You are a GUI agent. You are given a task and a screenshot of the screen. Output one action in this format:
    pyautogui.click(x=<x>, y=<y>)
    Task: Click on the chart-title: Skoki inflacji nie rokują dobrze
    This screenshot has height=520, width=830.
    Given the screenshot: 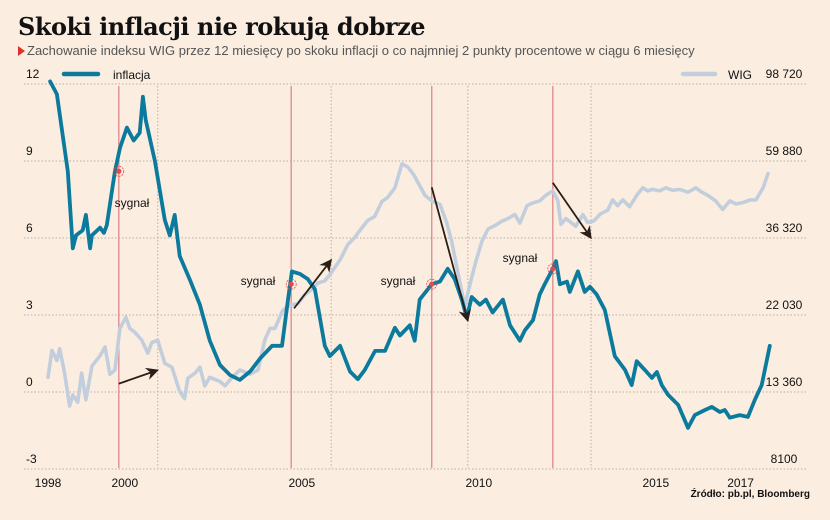 What is the action you would take?
    pyautogui.click(x=222, y=26)
    